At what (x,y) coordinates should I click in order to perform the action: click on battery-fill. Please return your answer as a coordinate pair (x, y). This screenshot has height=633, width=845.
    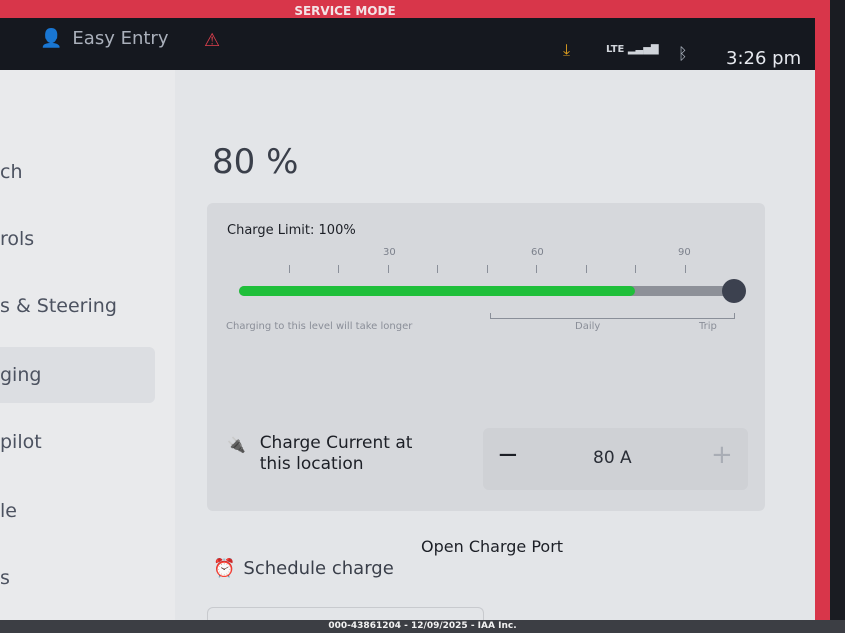
    Looking at the image, I should click on (437, 291).